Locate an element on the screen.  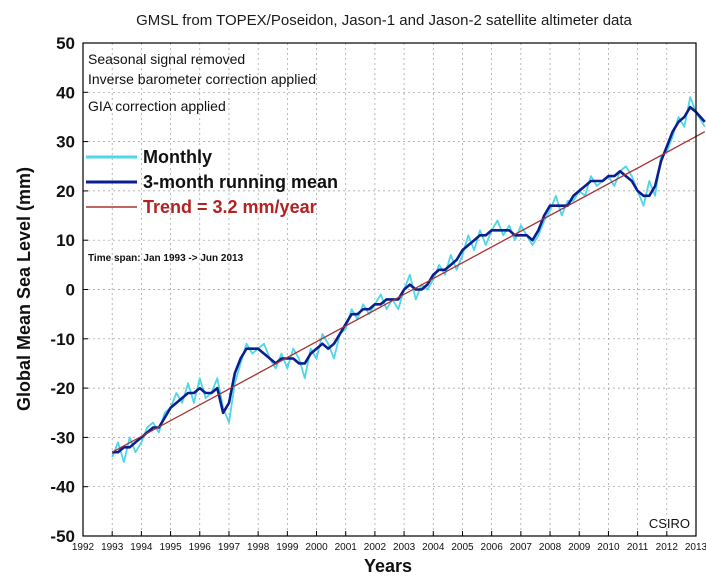
x-tick-label: 2004 is located at coordinates (433, 547).